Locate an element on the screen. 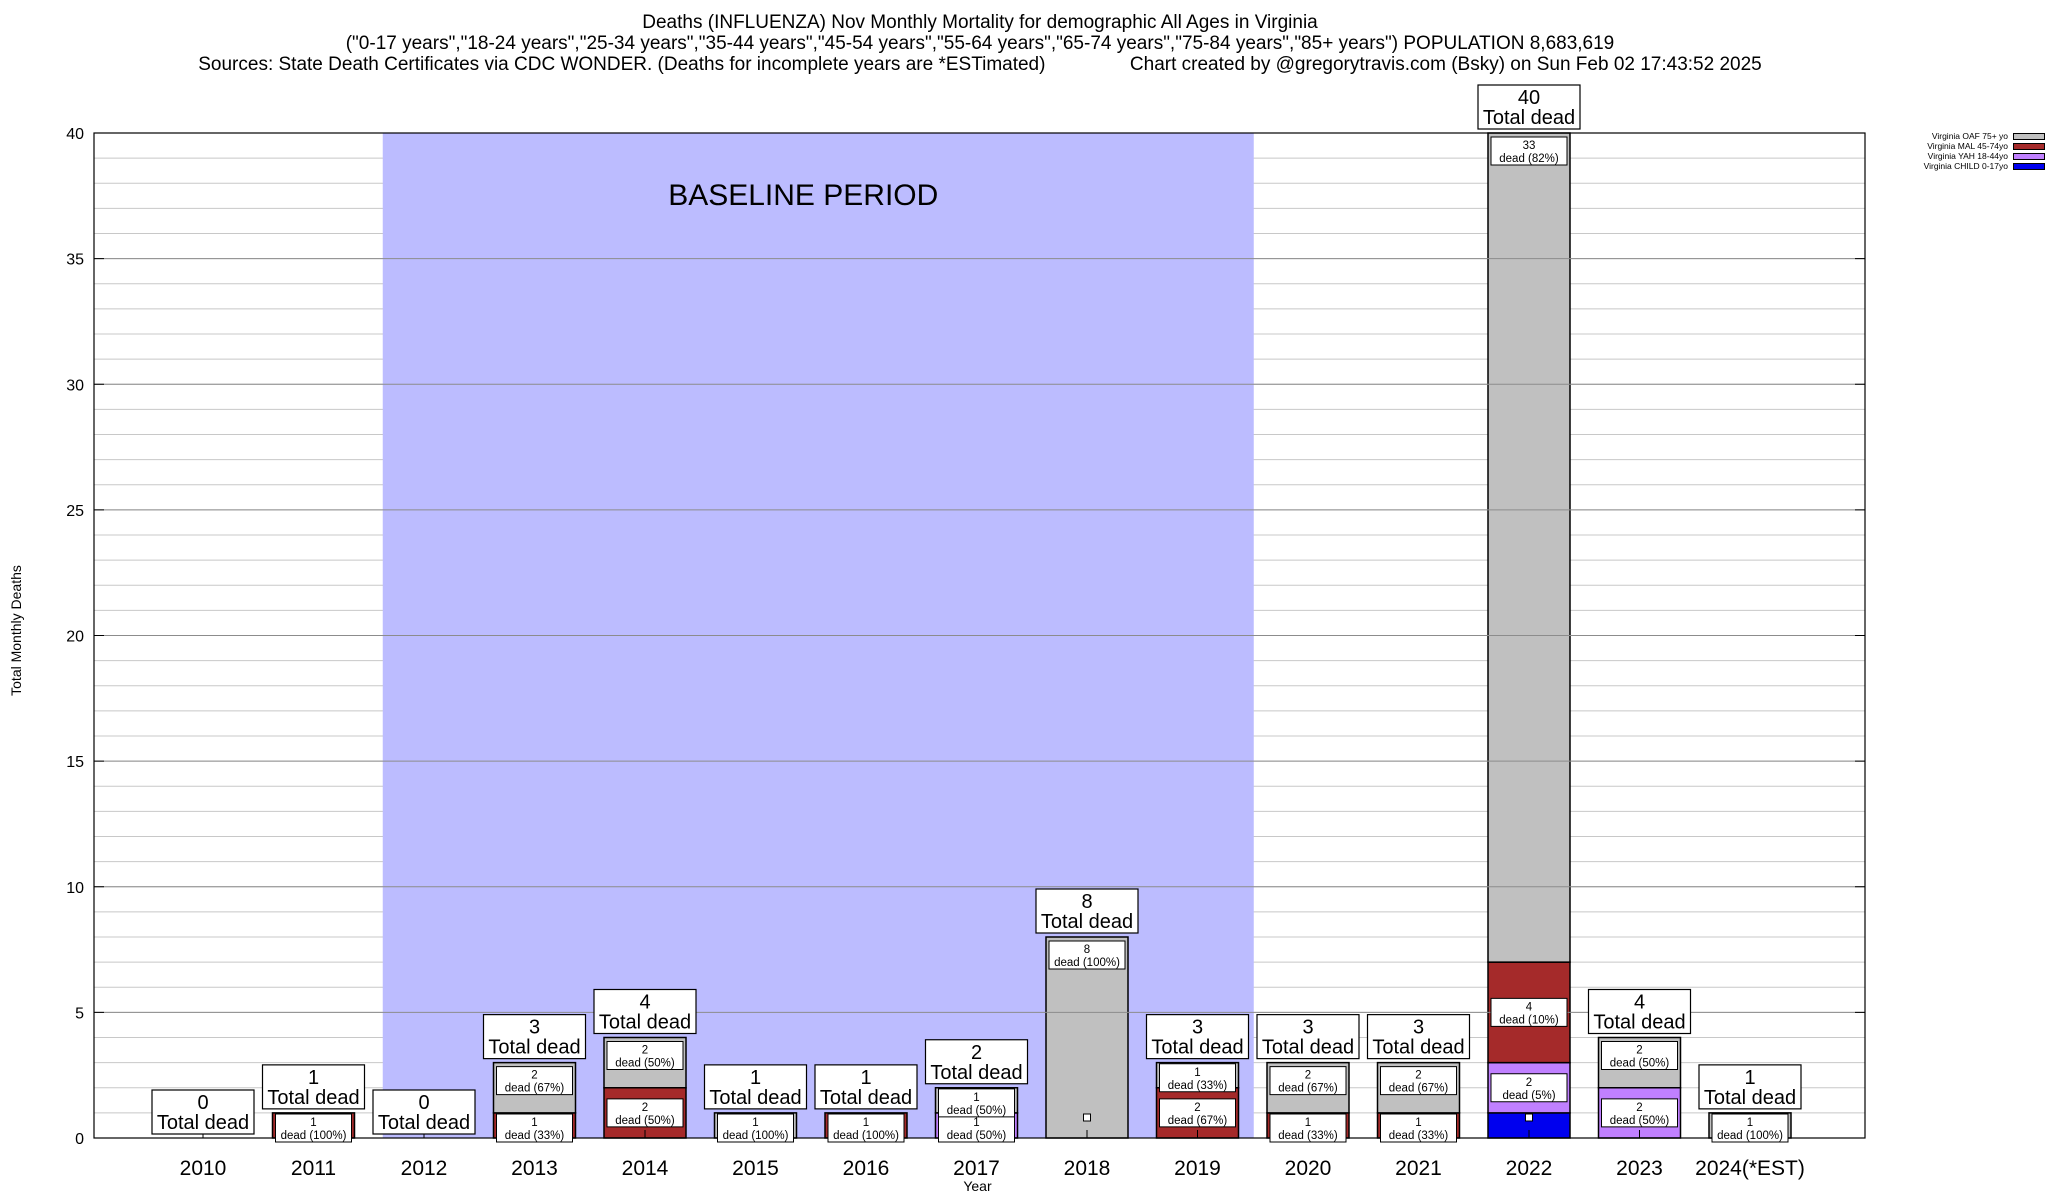  total-label-value: 40 is located at coordinates (1529, 98).